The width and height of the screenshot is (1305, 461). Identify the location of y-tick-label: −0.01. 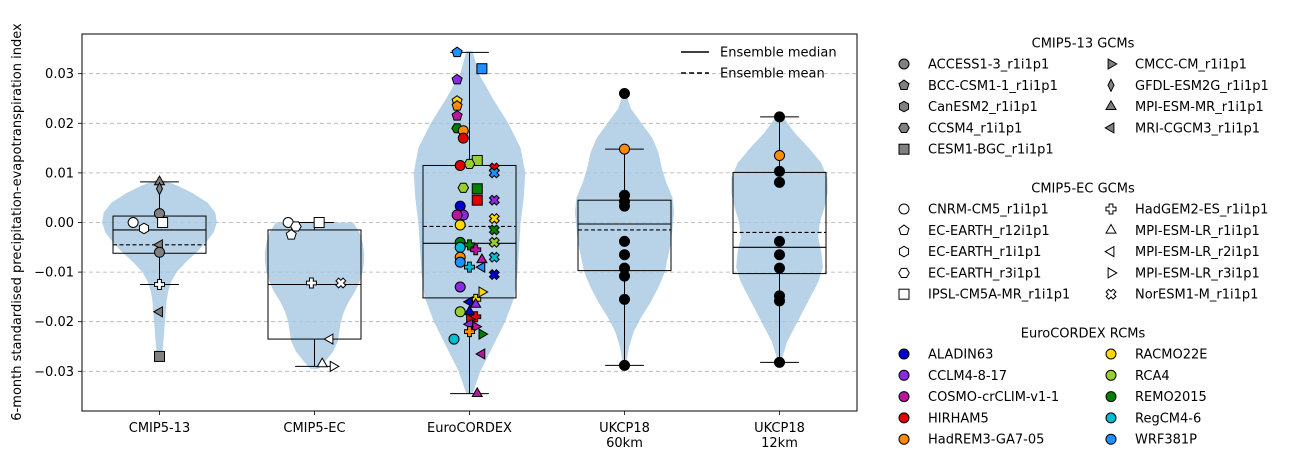
(54, 273).